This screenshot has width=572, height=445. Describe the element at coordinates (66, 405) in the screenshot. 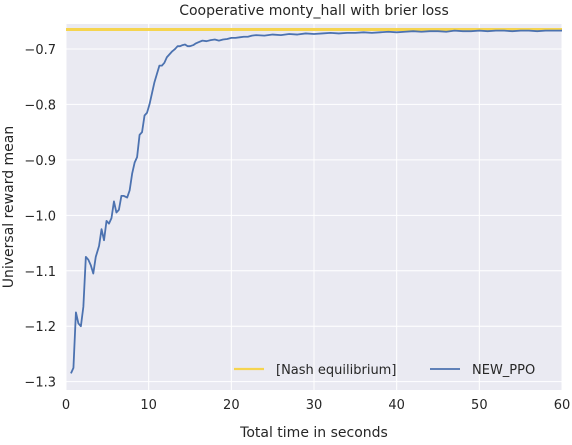

I see `x-tick-label: 0` at that location.